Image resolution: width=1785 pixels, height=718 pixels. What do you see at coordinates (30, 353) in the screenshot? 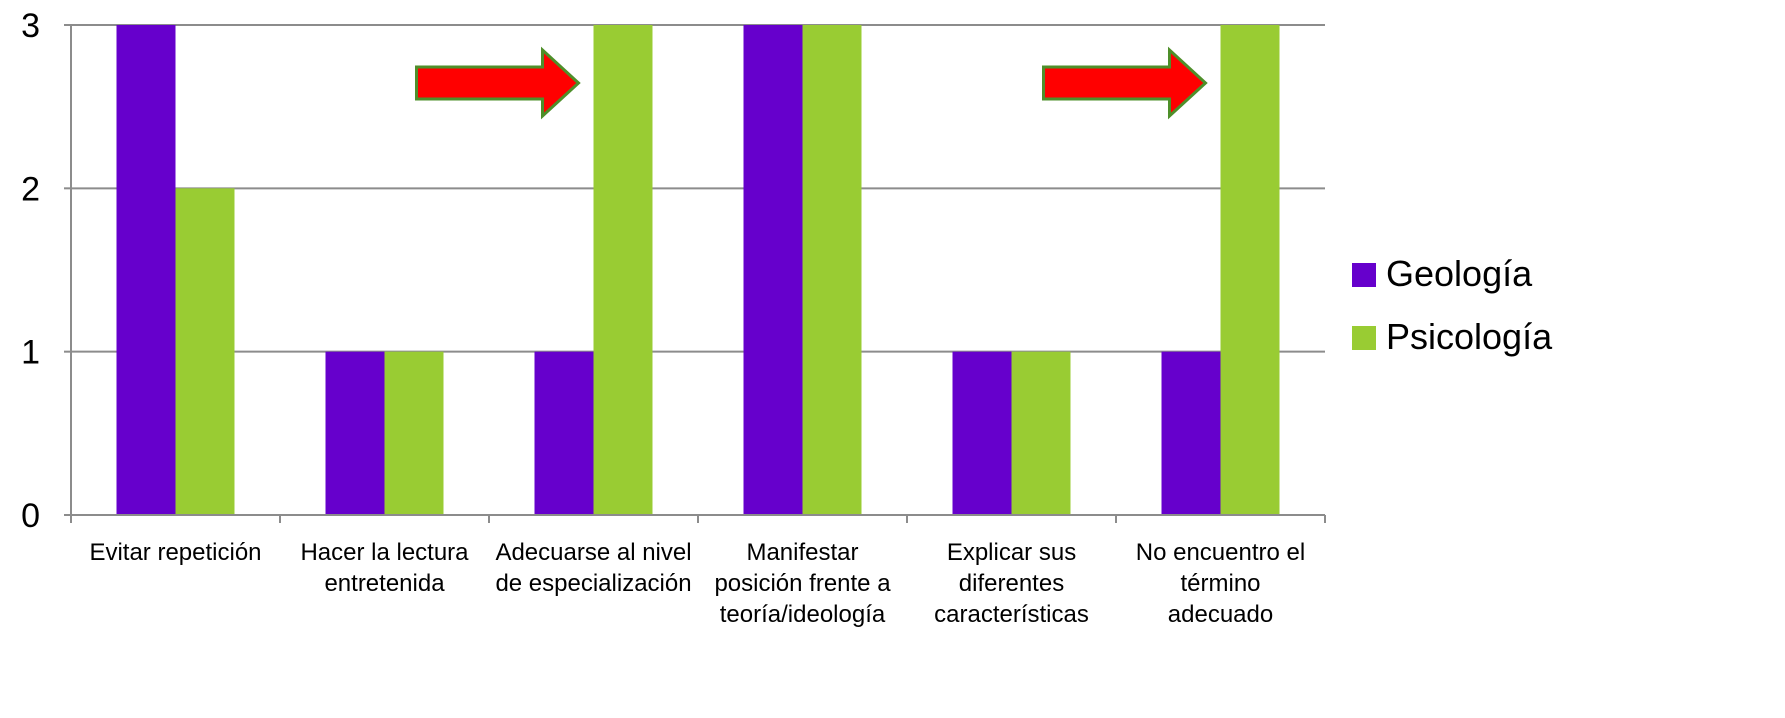
I see `y-tick-label: 1` at bounding box center [30, 353].